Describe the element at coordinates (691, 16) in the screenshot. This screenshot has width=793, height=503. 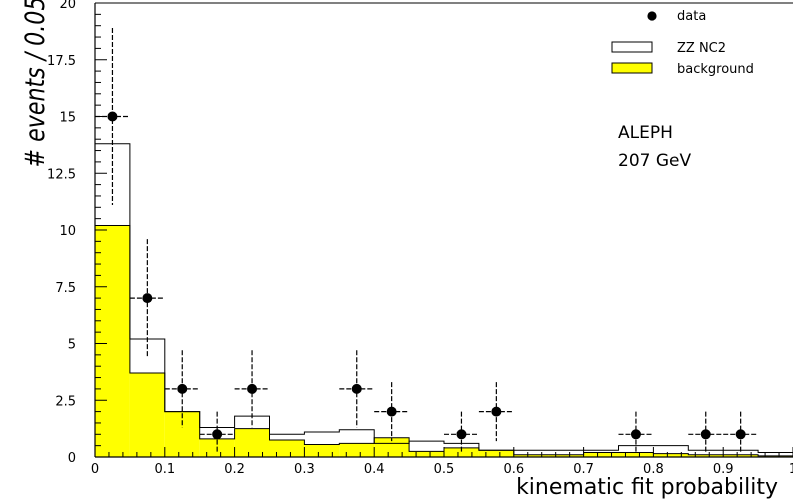
I see `legend-data-label: data` at that location.